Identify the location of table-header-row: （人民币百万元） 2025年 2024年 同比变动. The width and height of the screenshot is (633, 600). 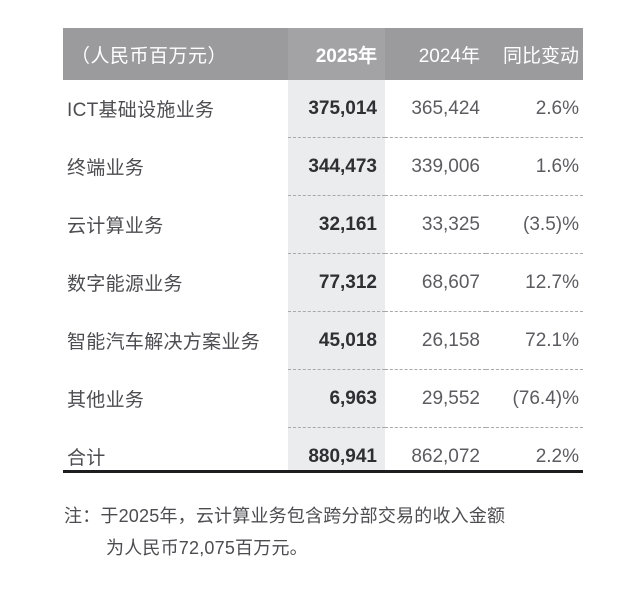
(323, 54).